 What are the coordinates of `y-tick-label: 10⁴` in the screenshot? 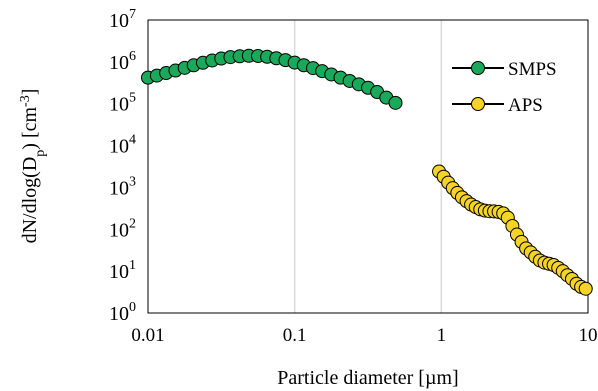 It's located at (122, 145).